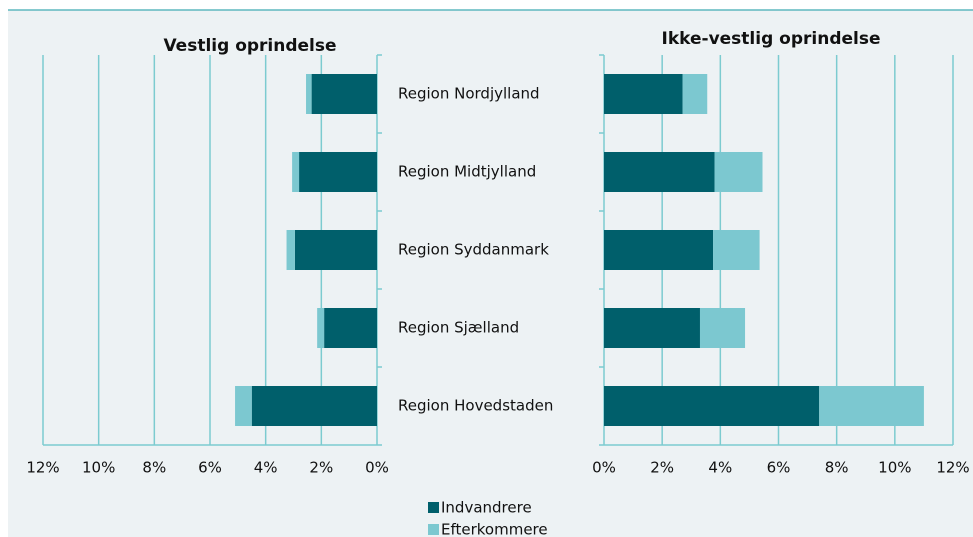 The image size is (973, 537). Describe the element at coordinates (473, 250) in the screenshot. I see `category-label: Region Syddanmark` at that location.